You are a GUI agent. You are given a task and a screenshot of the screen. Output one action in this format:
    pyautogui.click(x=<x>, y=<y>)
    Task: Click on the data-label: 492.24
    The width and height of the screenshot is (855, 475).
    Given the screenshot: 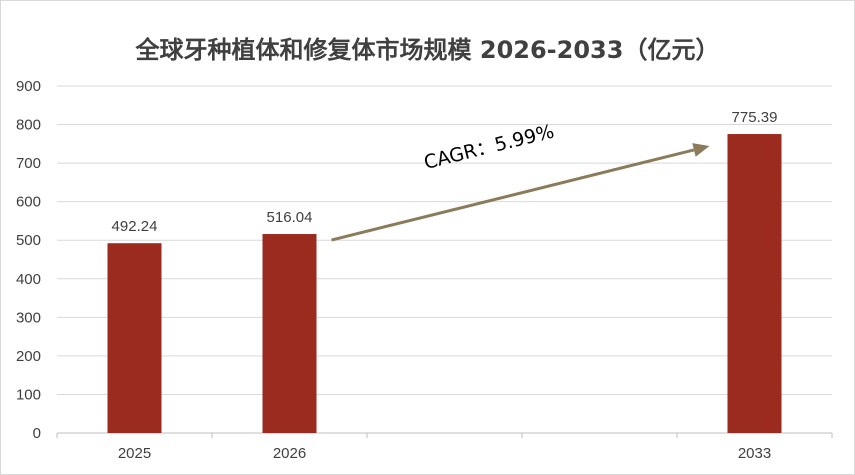 What is the action you would take?
    pyautogui.click(x=135, y=226)
    